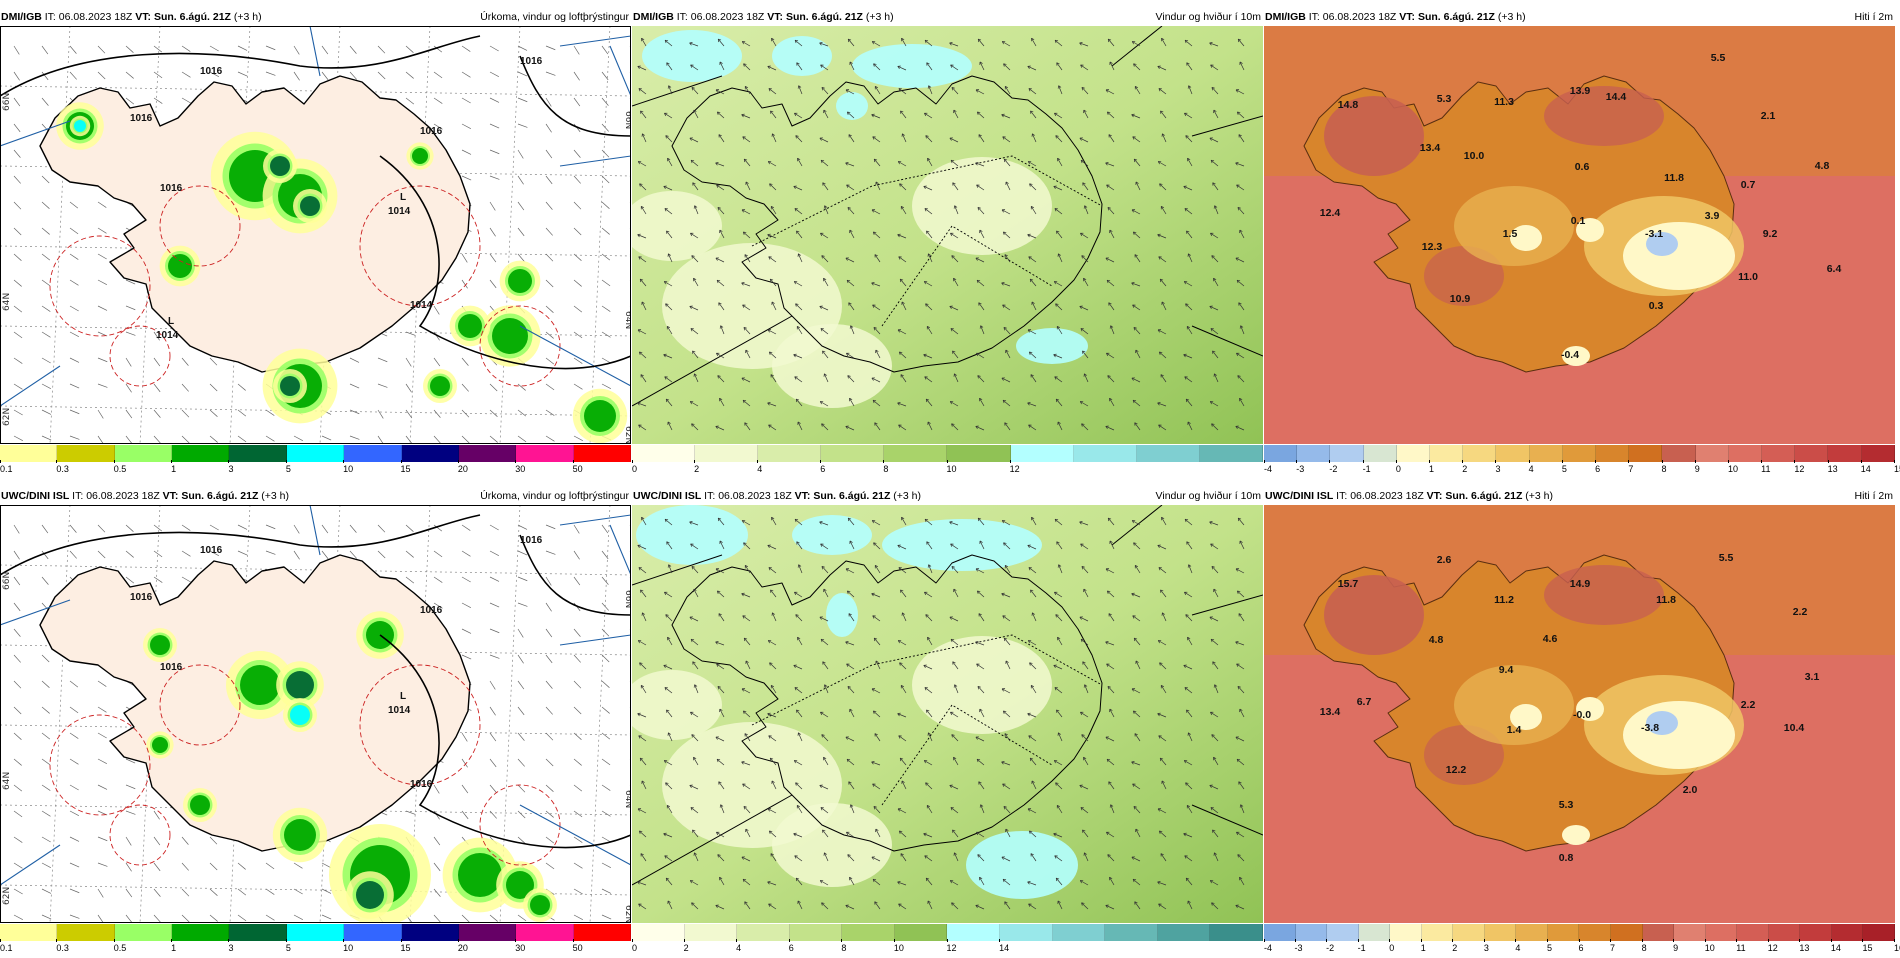 The image size is (1900, 958). Describe the element at coordinates (775, 17) in the screenshot. I see `valid-time-label: VT:` at that location.